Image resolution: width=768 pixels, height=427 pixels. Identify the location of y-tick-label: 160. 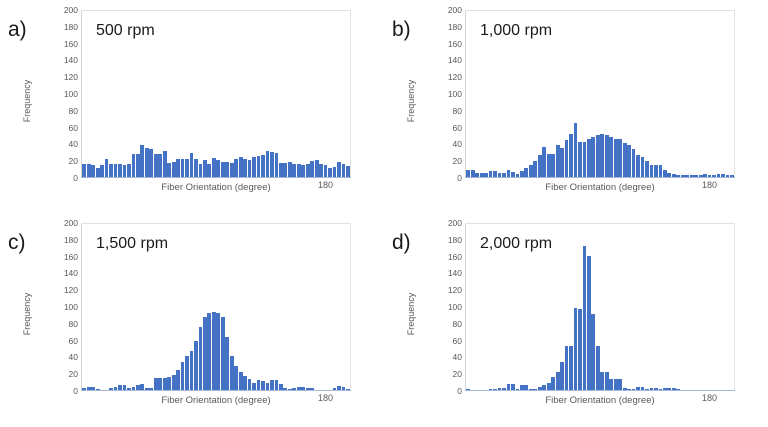
(454, 43).